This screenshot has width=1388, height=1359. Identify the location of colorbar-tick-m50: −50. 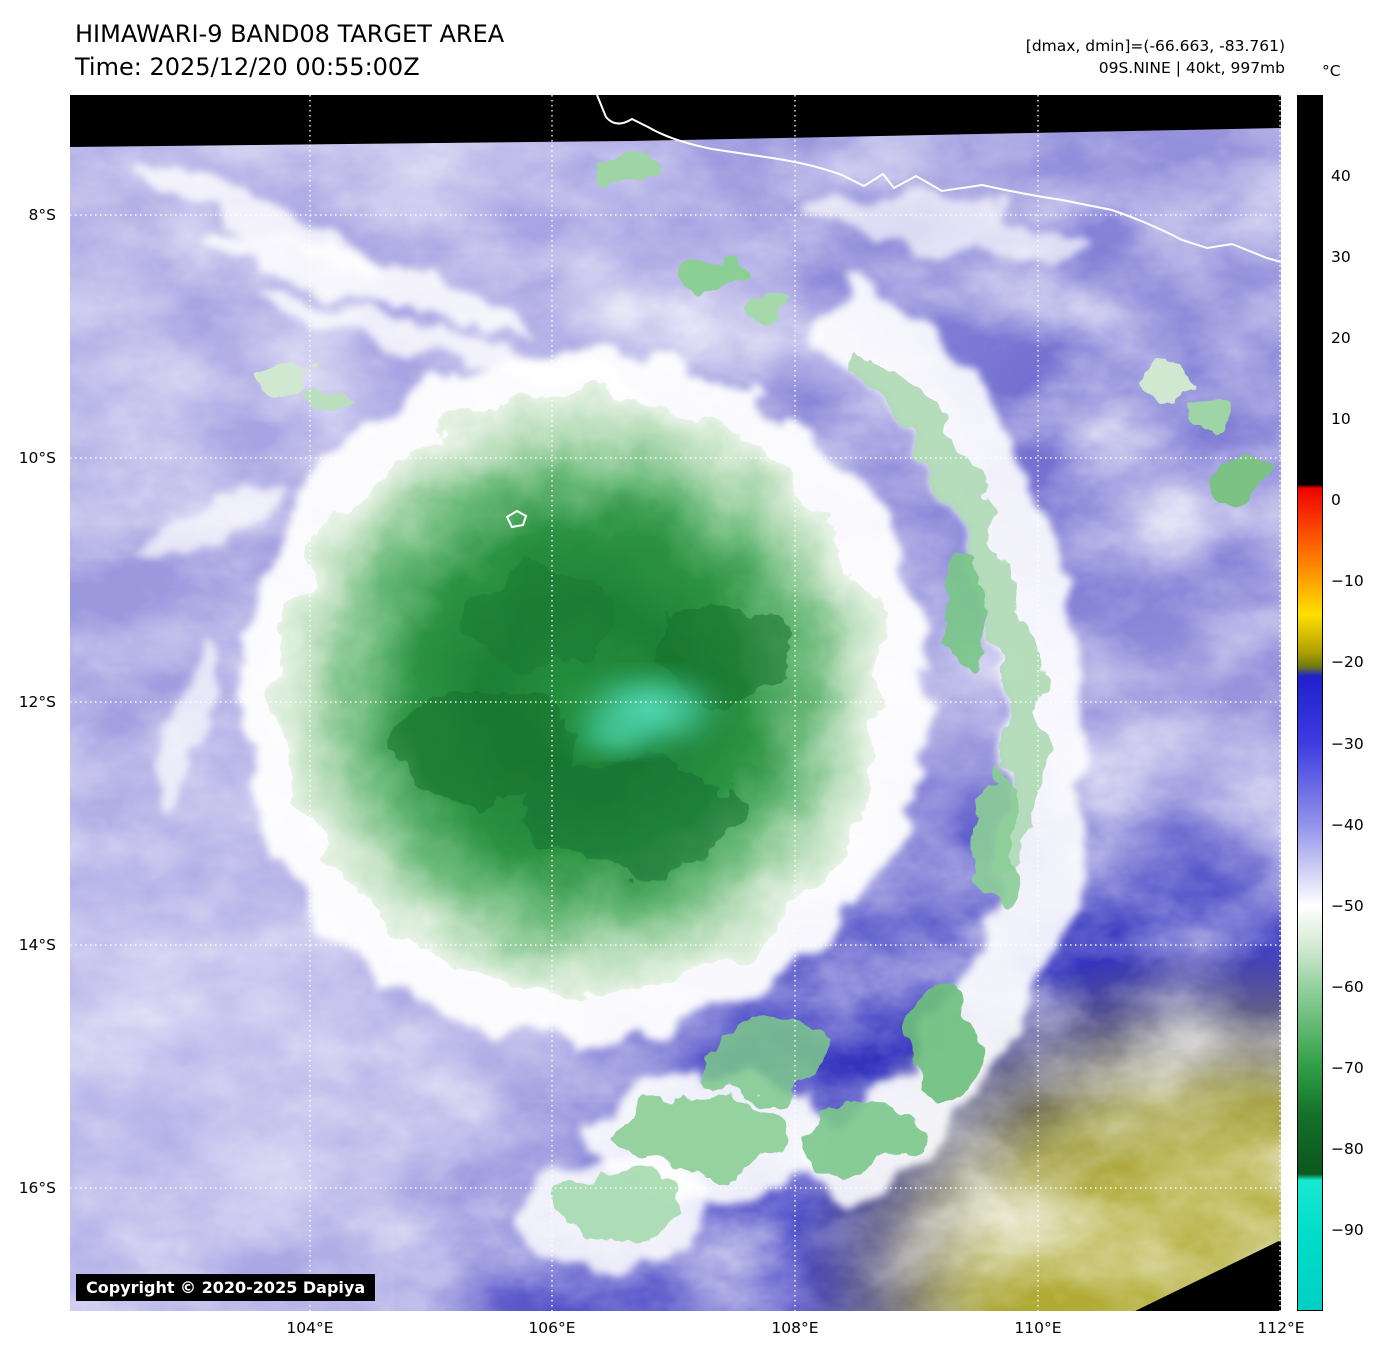
(1347, 906).